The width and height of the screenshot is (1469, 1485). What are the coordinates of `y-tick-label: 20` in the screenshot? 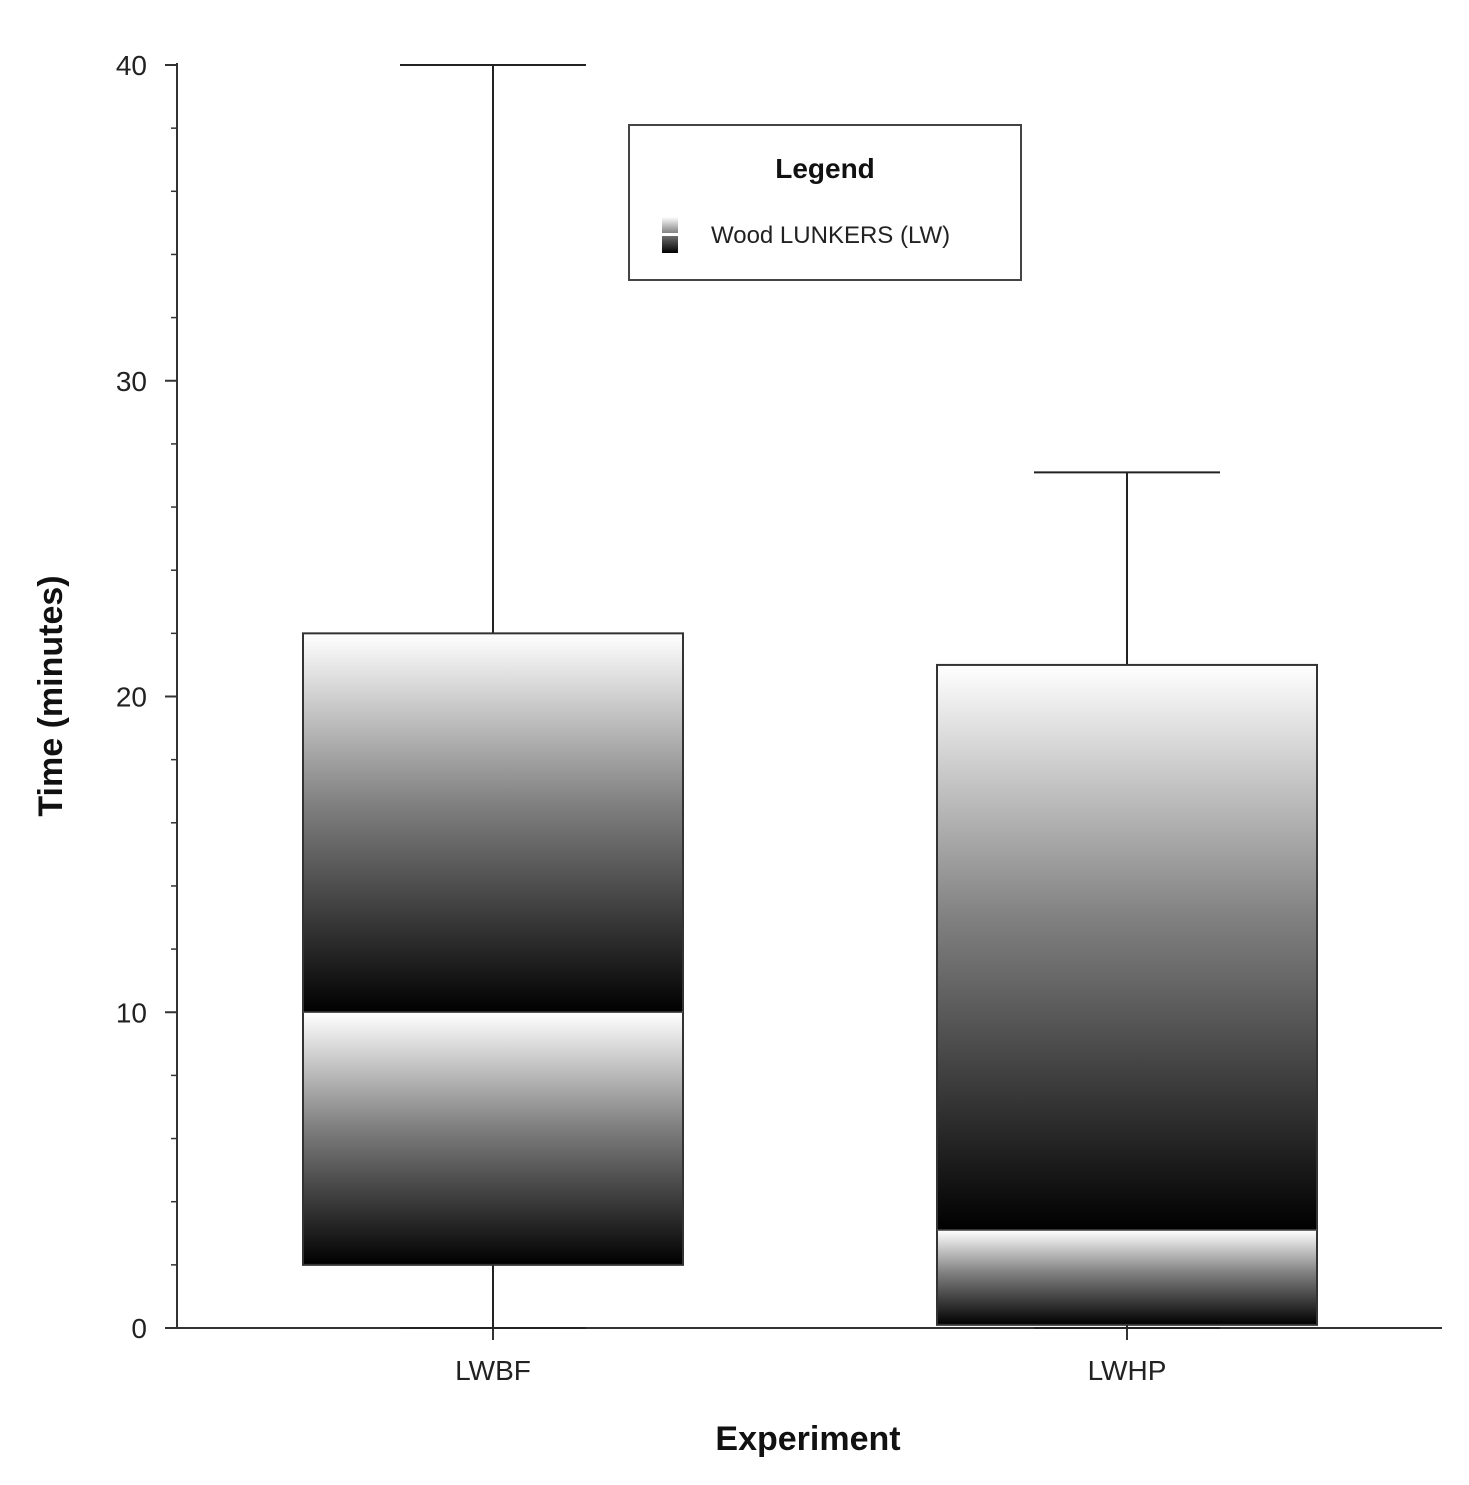 It's located at (131, 697).